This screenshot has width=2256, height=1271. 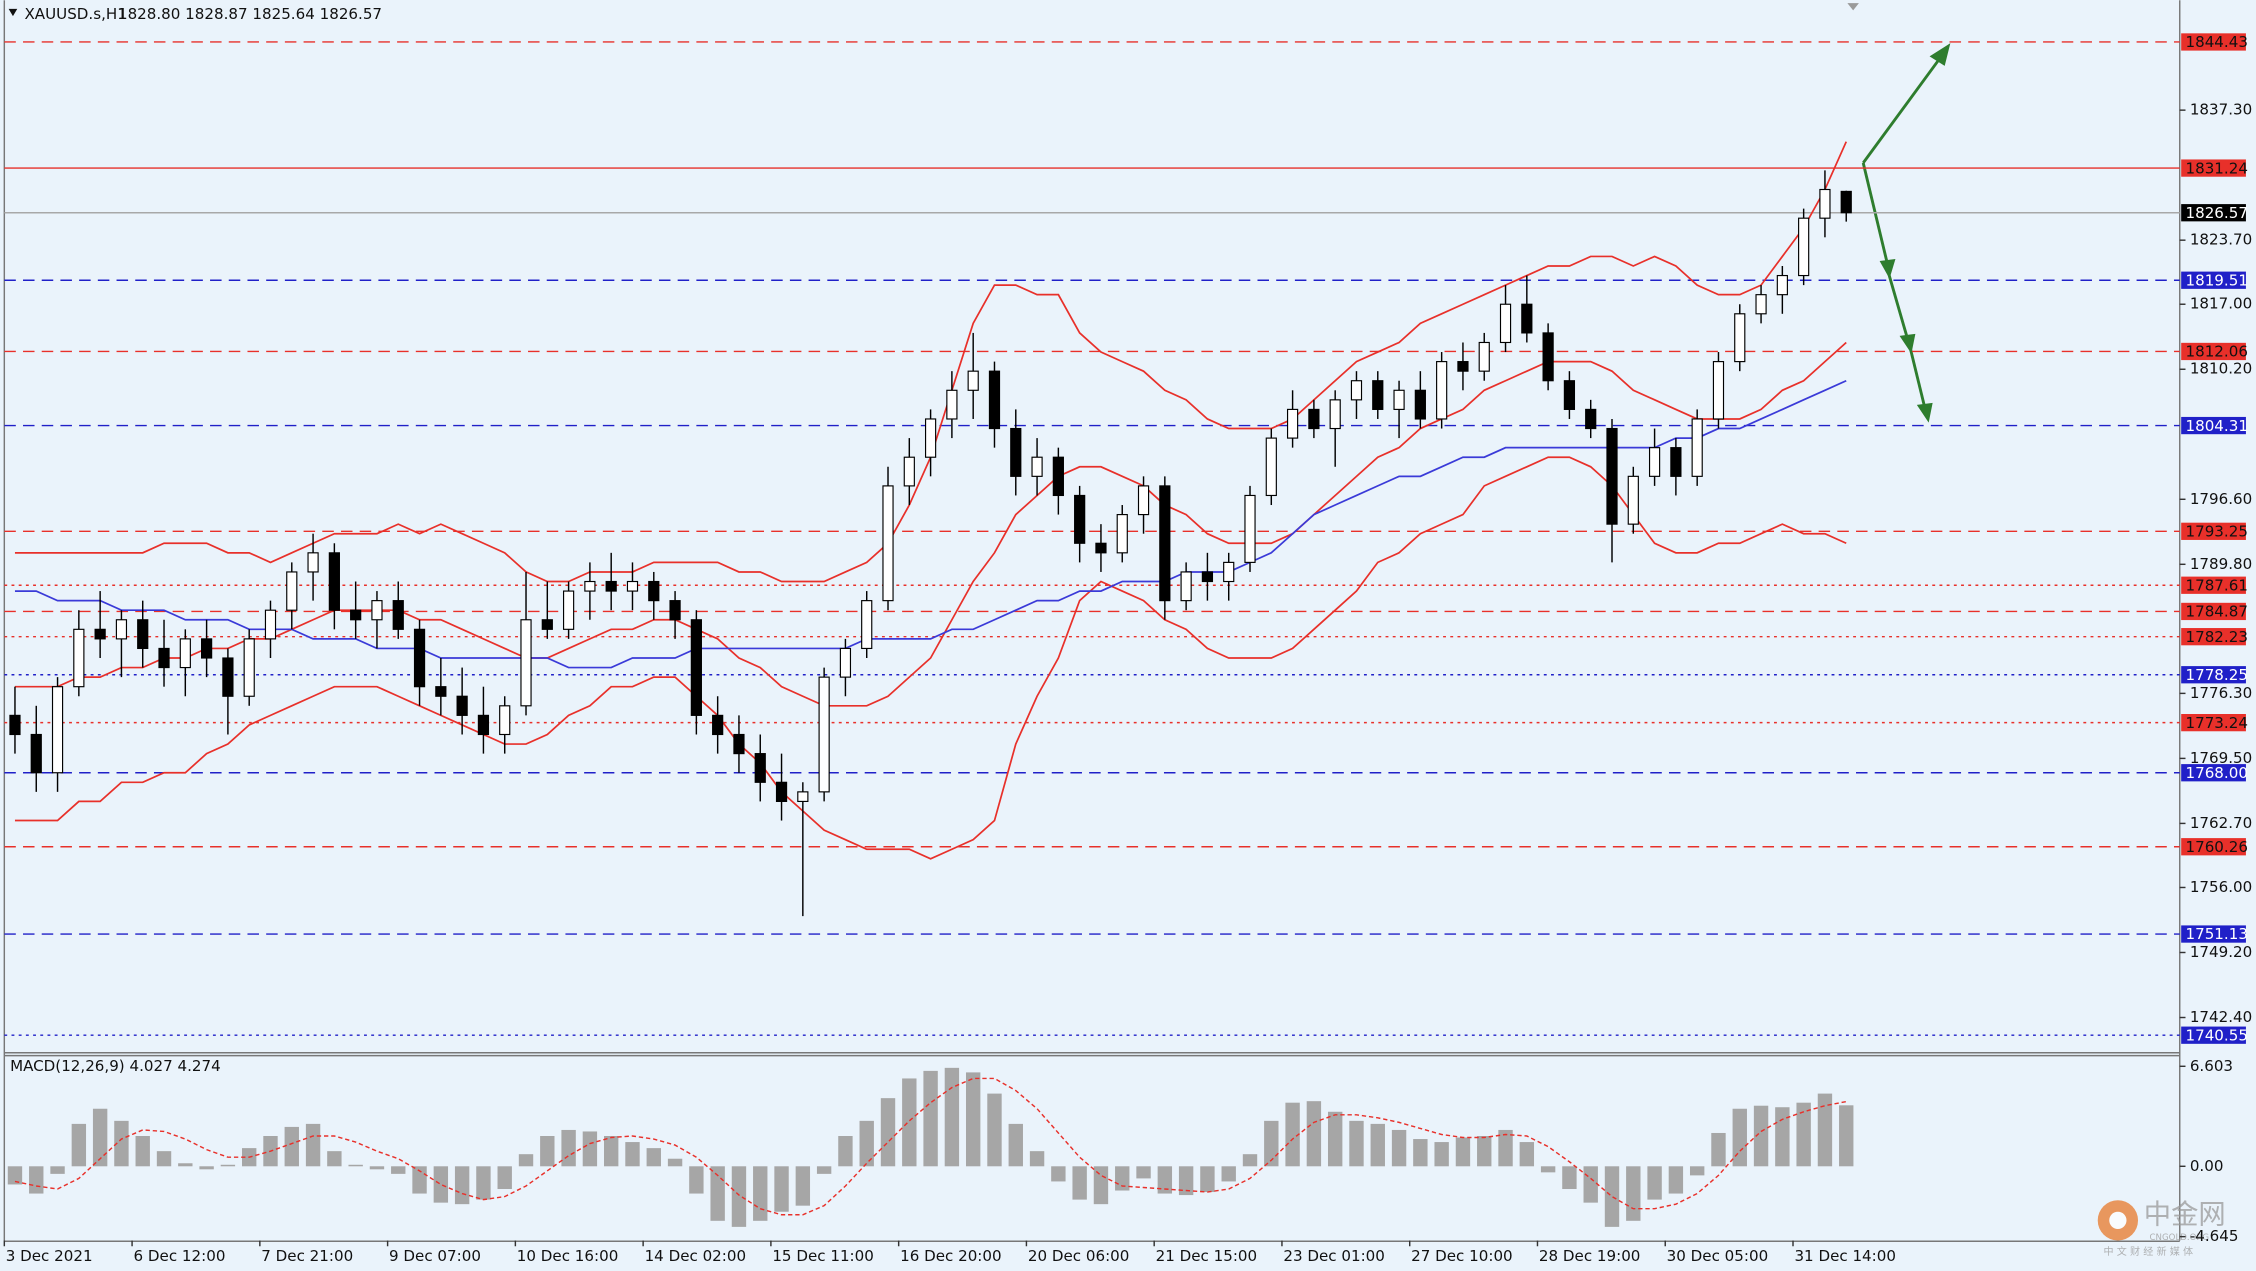 What do you see at coordinates (2221, 823) in the screenshot?
I see `y-tick-label: 1762.70` at bounding box center [2221, 823].